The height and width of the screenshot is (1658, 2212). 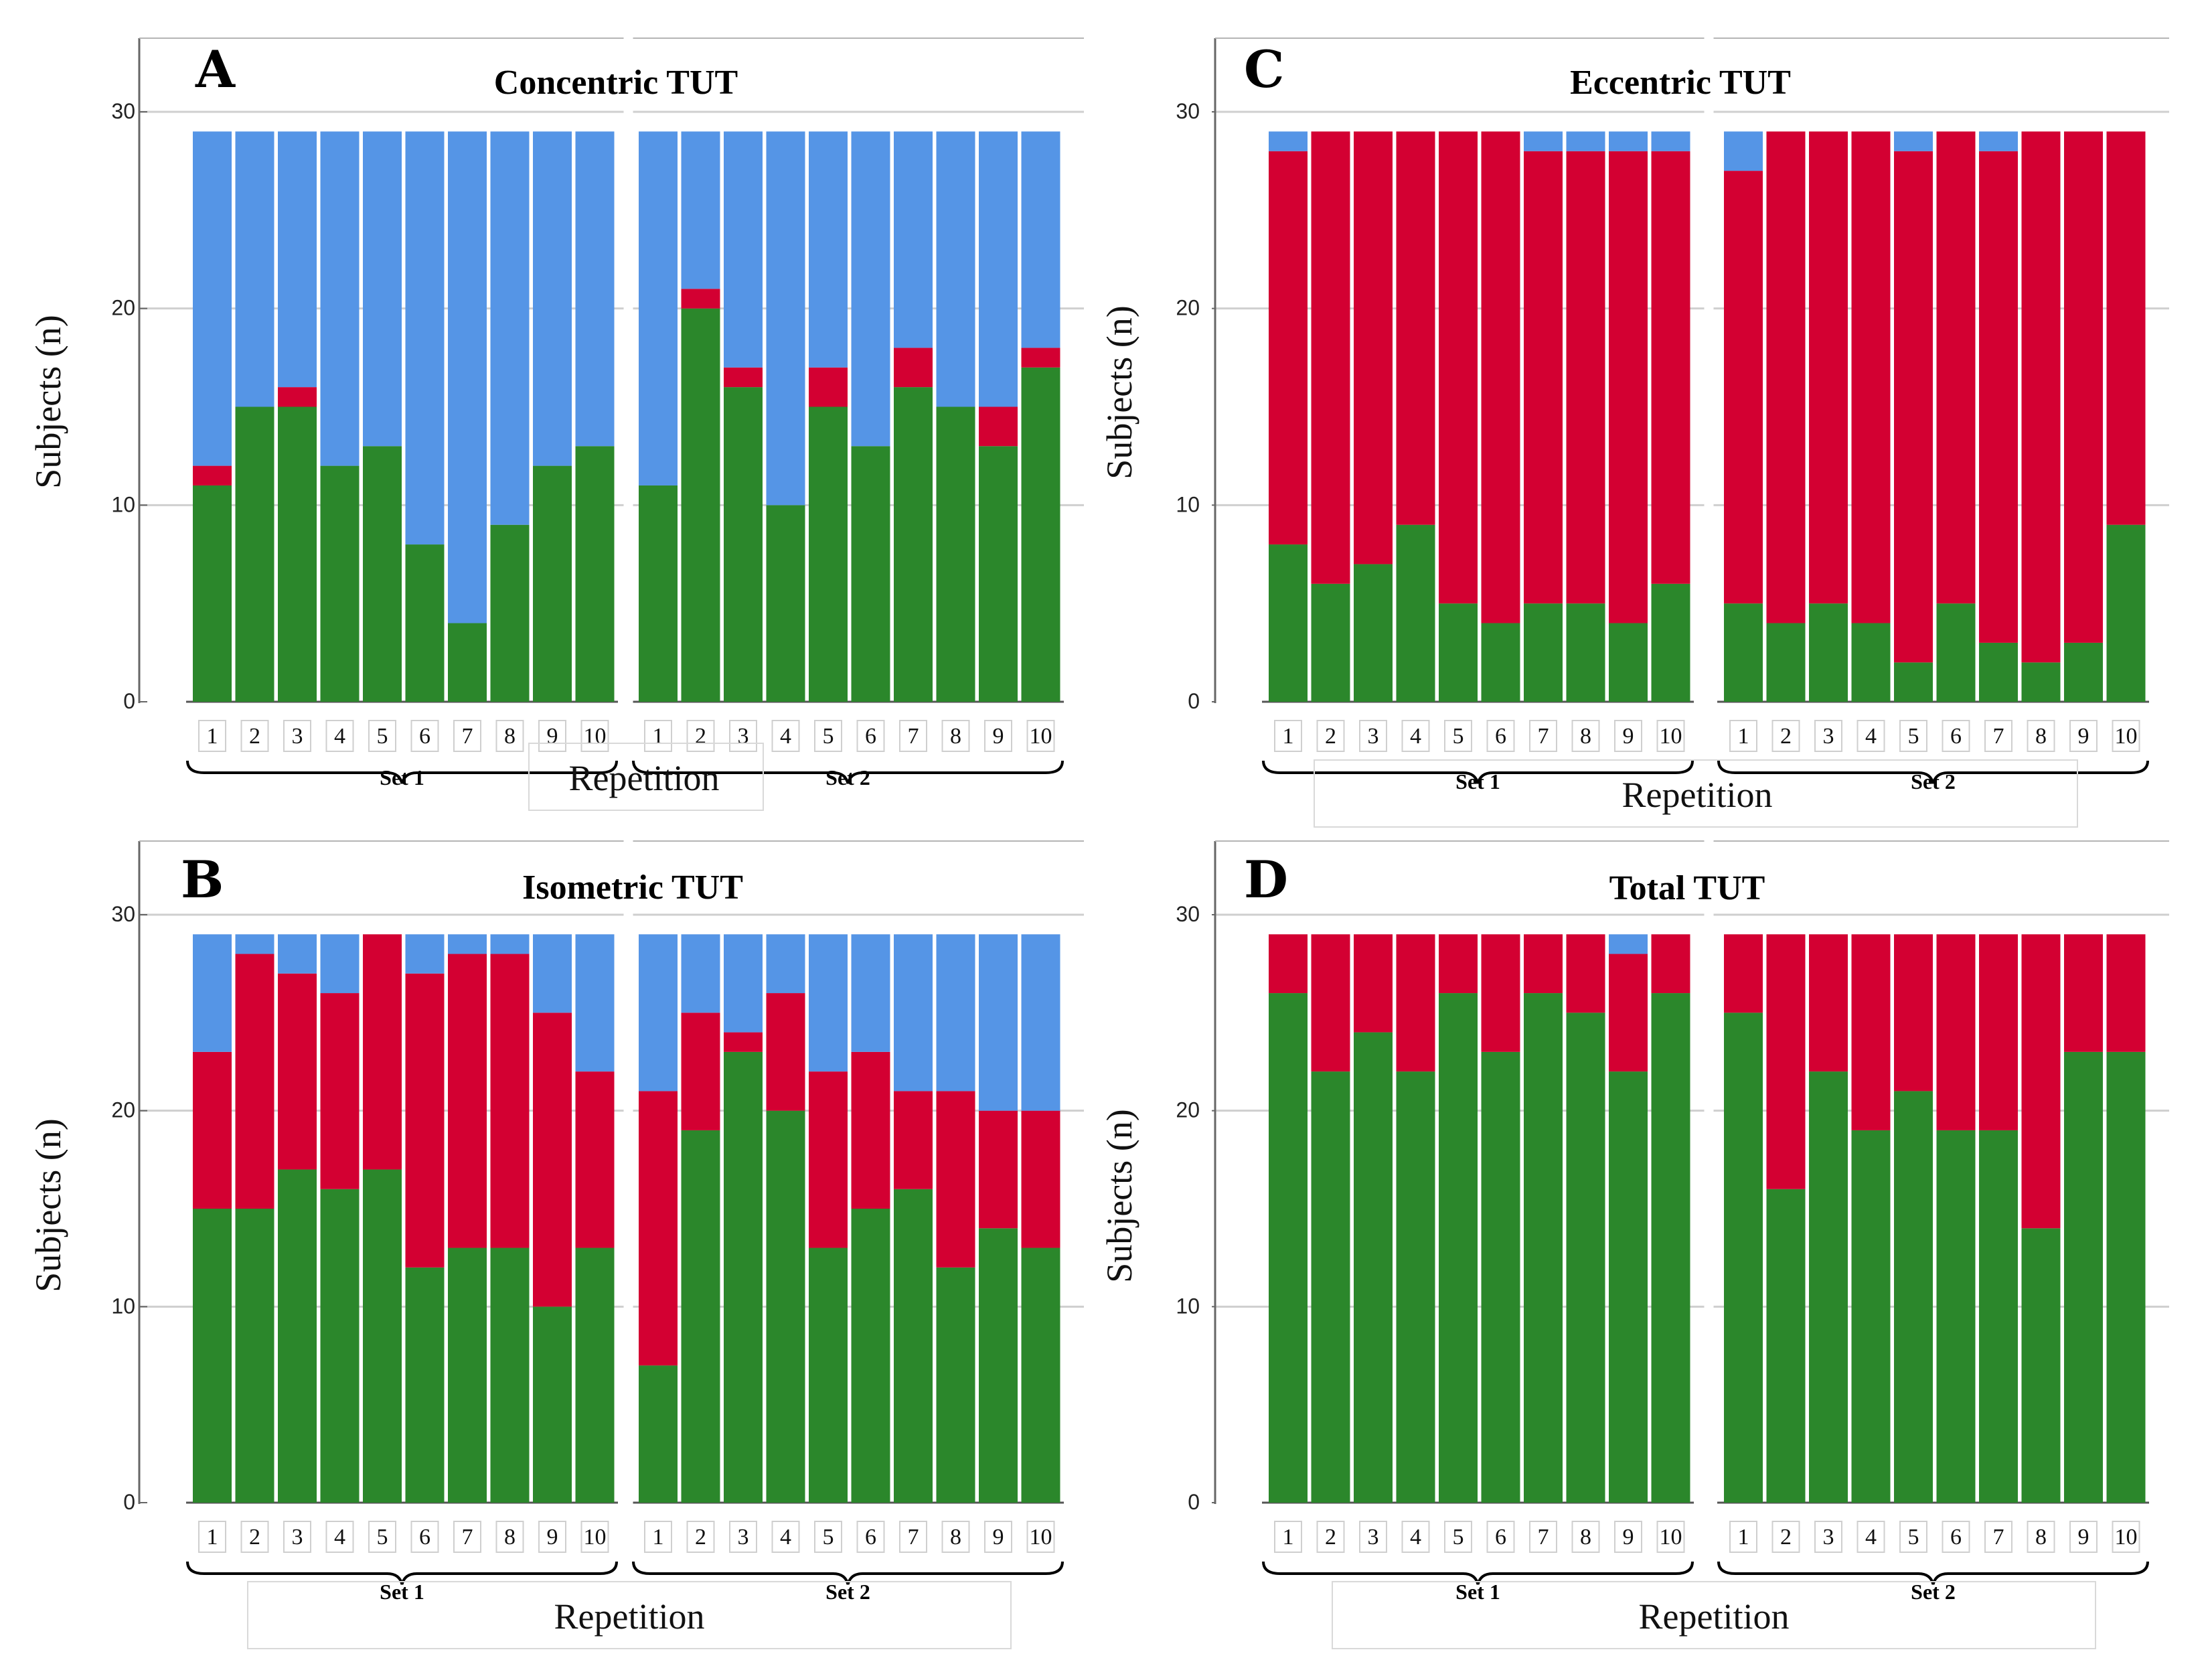 I want to click on panel-b-xtick-label: 3, so click(x=297, y=1537).